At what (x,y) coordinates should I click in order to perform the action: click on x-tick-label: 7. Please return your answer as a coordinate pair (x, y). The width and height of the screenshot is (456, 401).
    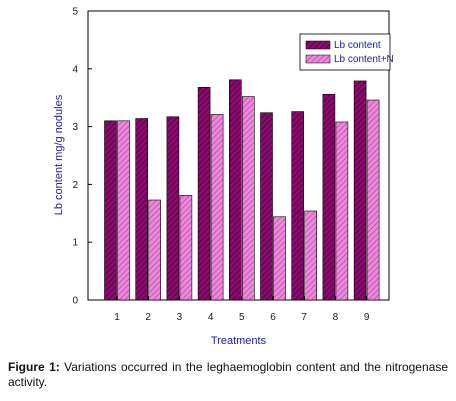
    Looking at the image, I should click on (304, 317).